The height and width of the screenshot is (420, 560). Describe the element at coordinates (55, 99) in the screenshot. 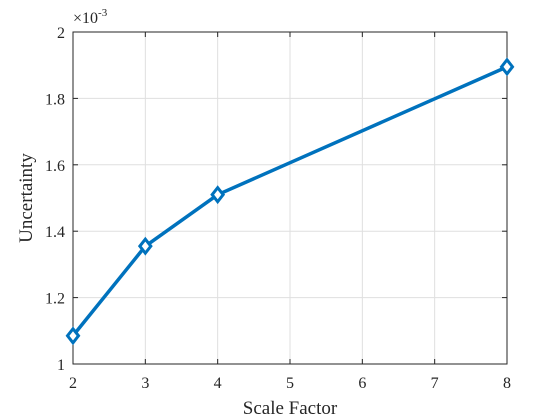

I see `y-tick-label: 1.8` at that location.